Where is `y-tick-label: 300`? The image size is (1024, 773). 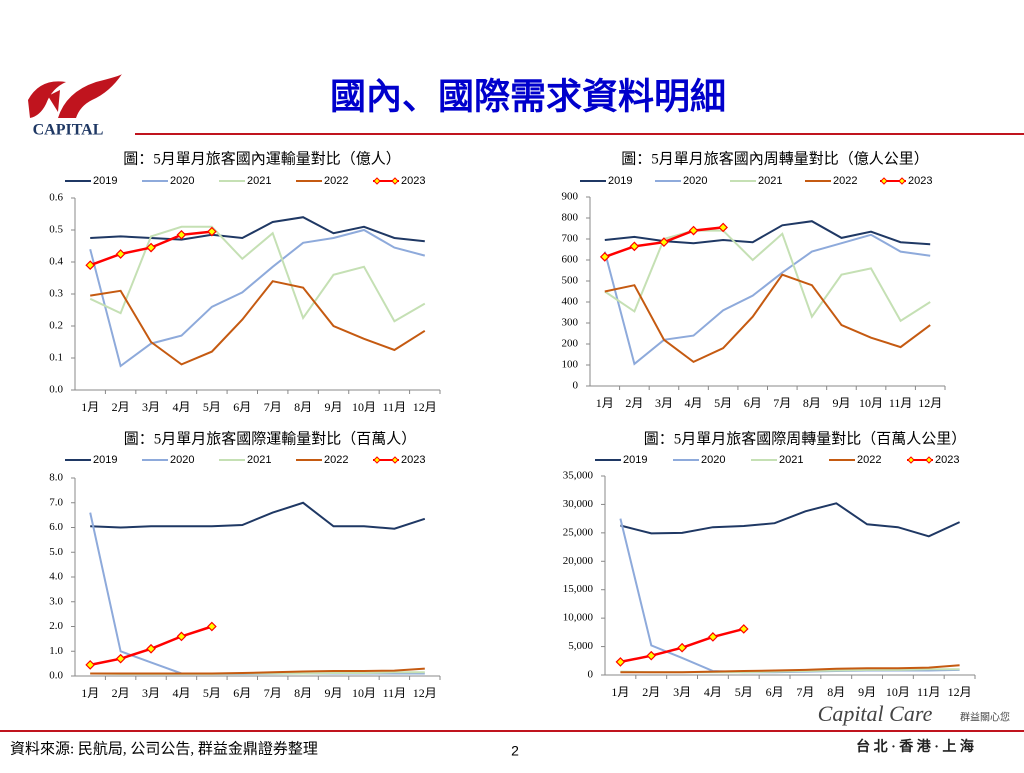
y-tick-label: 300 is located at coordinates (570, 323).